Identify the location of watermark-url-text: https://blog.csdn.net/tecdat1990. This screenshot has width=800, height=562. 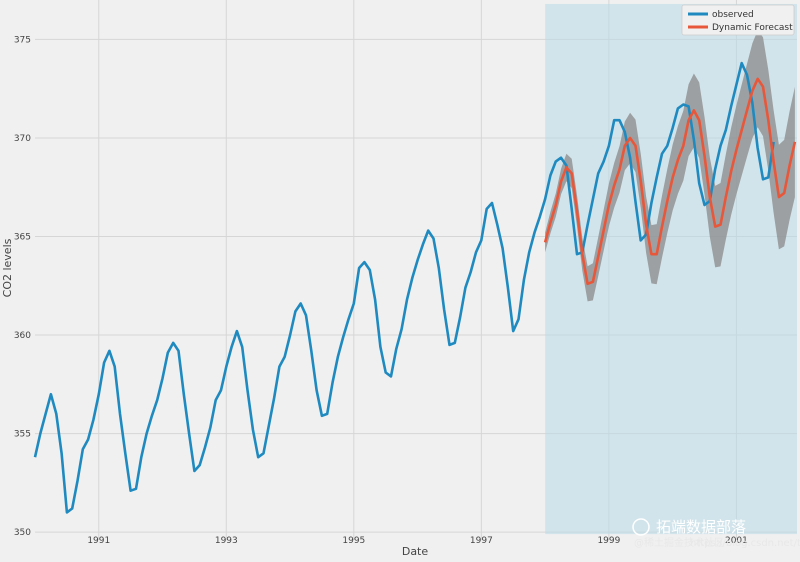
(745, 543).